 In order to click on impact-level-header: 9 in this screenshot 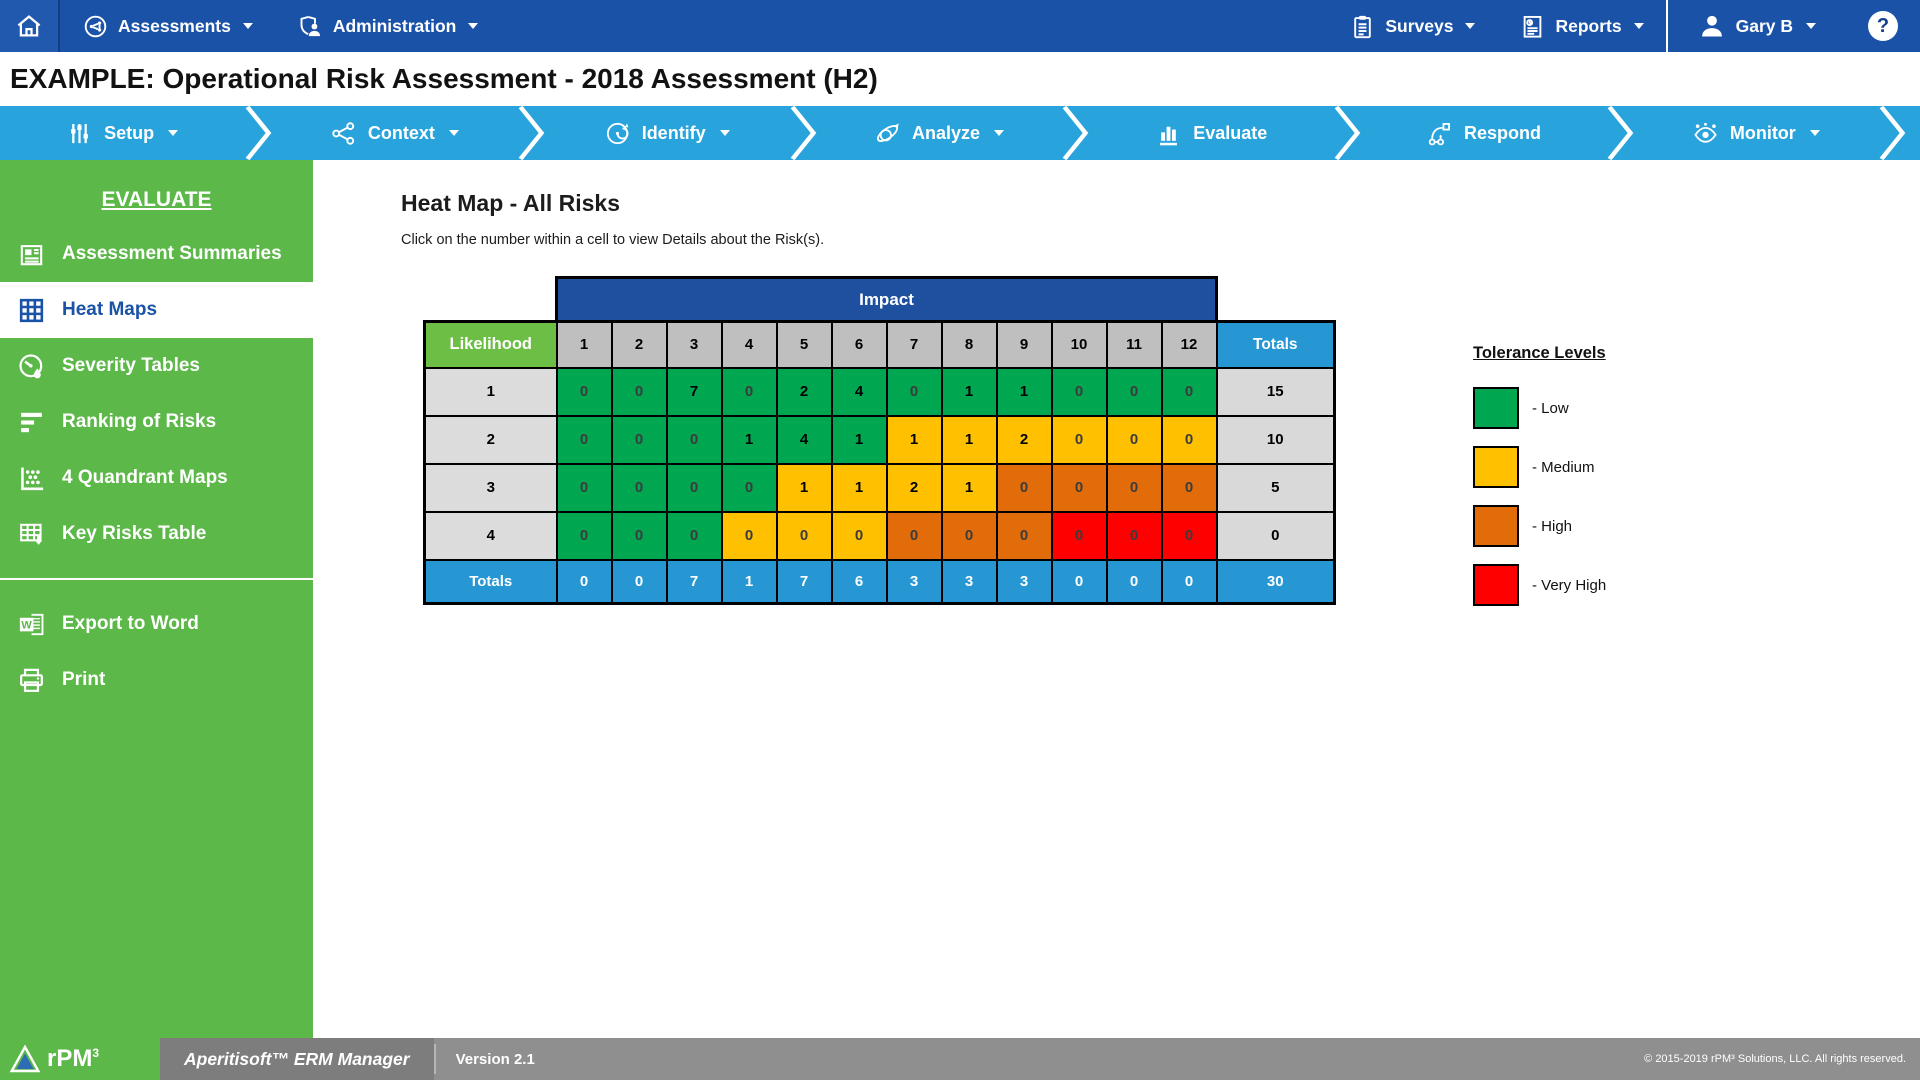, I will do `click(1024, 344)`.